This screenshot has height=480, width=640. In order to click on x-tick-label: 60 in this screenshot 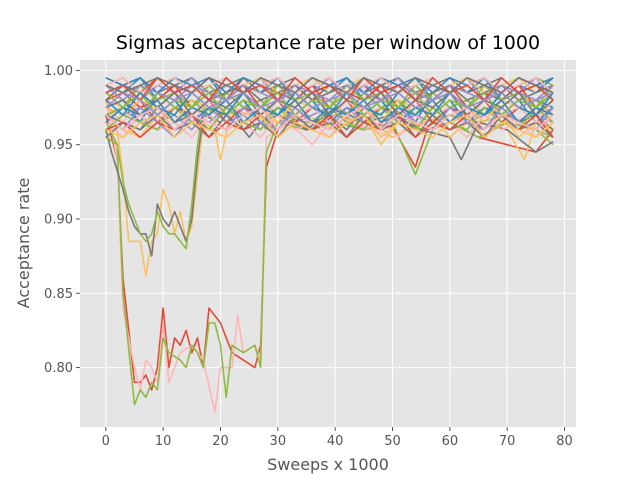, I will do `click(450, 441)`.